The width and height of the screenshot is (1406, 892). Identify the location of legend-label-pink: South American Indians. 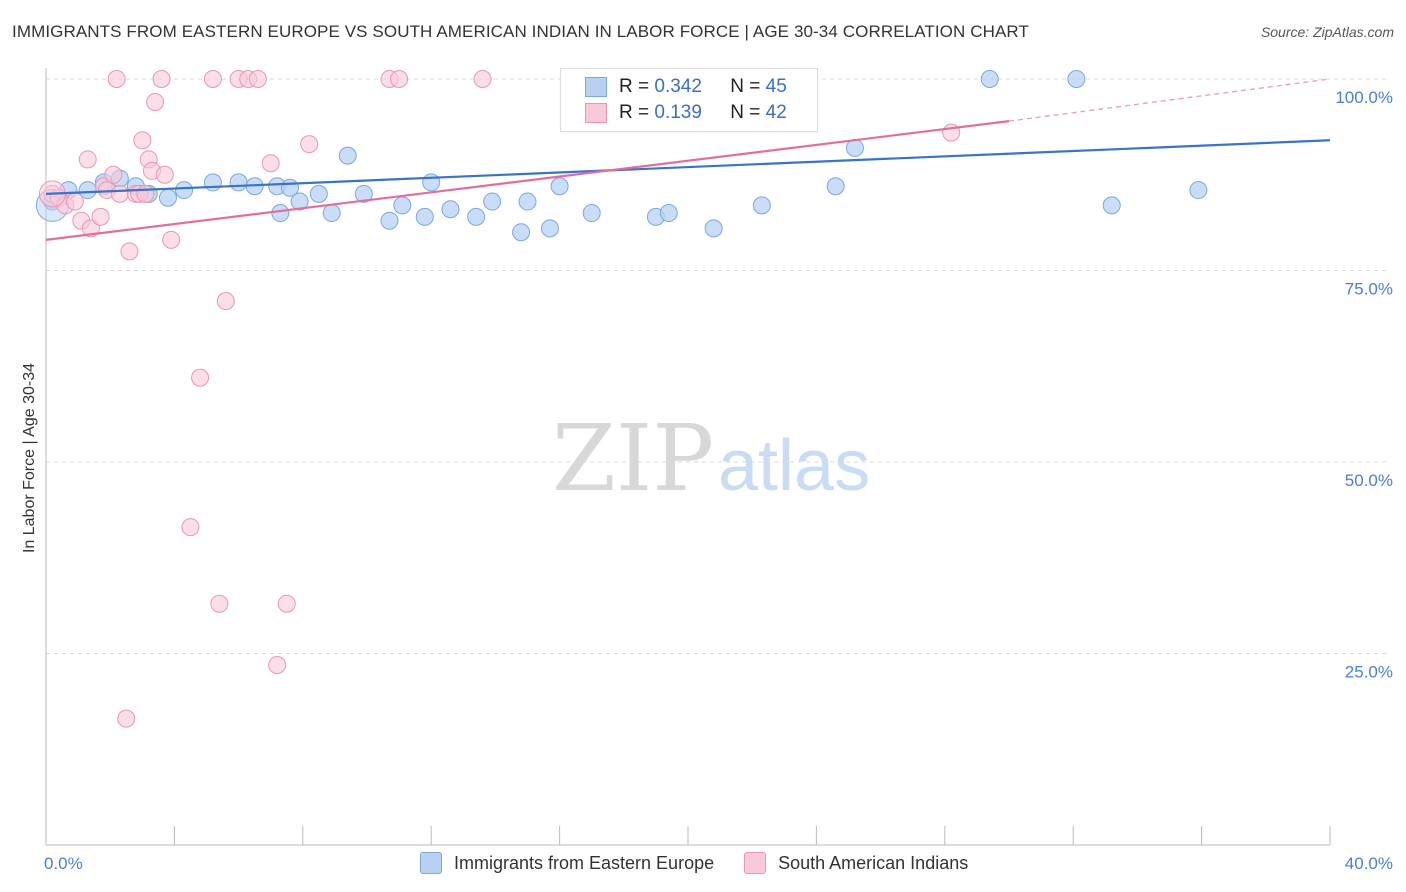
(873, 862).